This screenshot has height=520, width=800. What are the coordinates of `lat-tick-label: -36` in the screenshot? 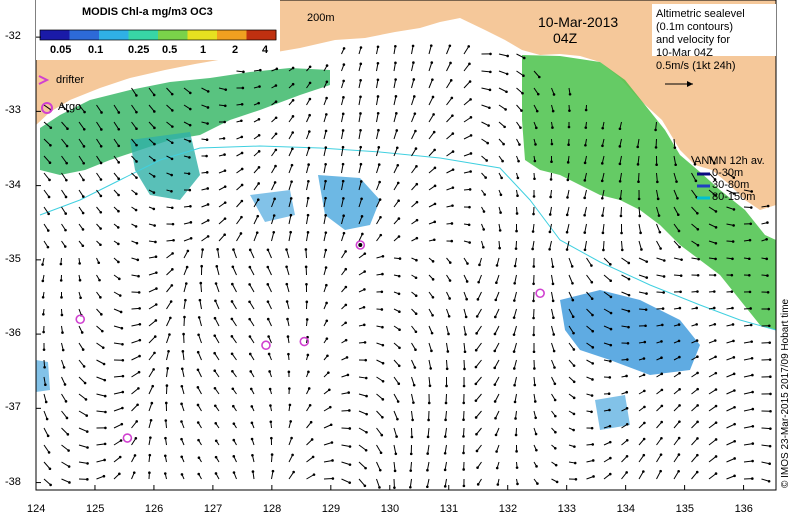 It's located at (13, 333).